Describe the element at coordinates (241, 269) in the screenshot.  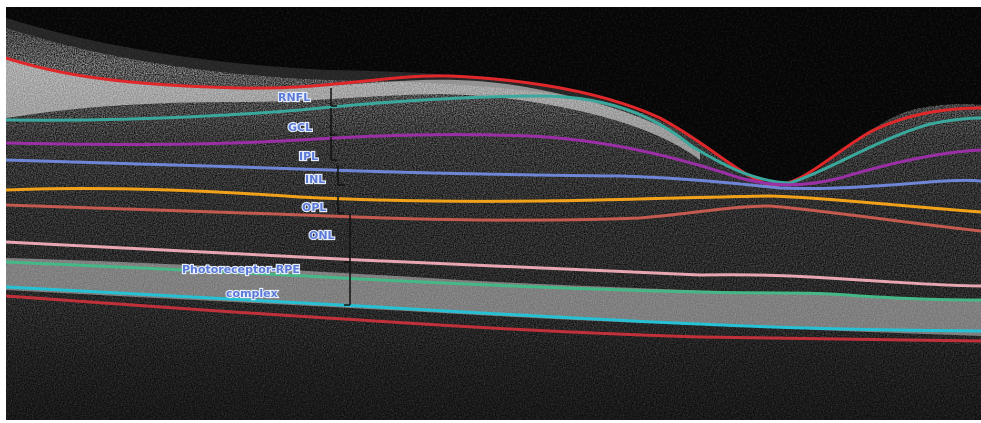
I see `label-photoreceptor-rpe: Photoreceptor-RPE` at that location.